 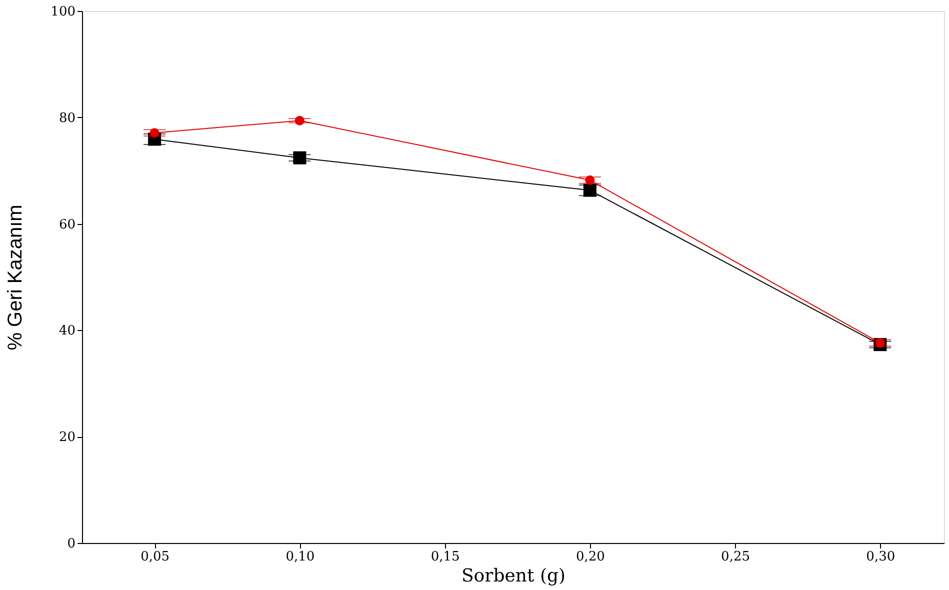 What do you see at coordinates (513, 576) in the screenshot?
I see `x-axis-title: Sorbent (g)` at bounding box center [513, 576].